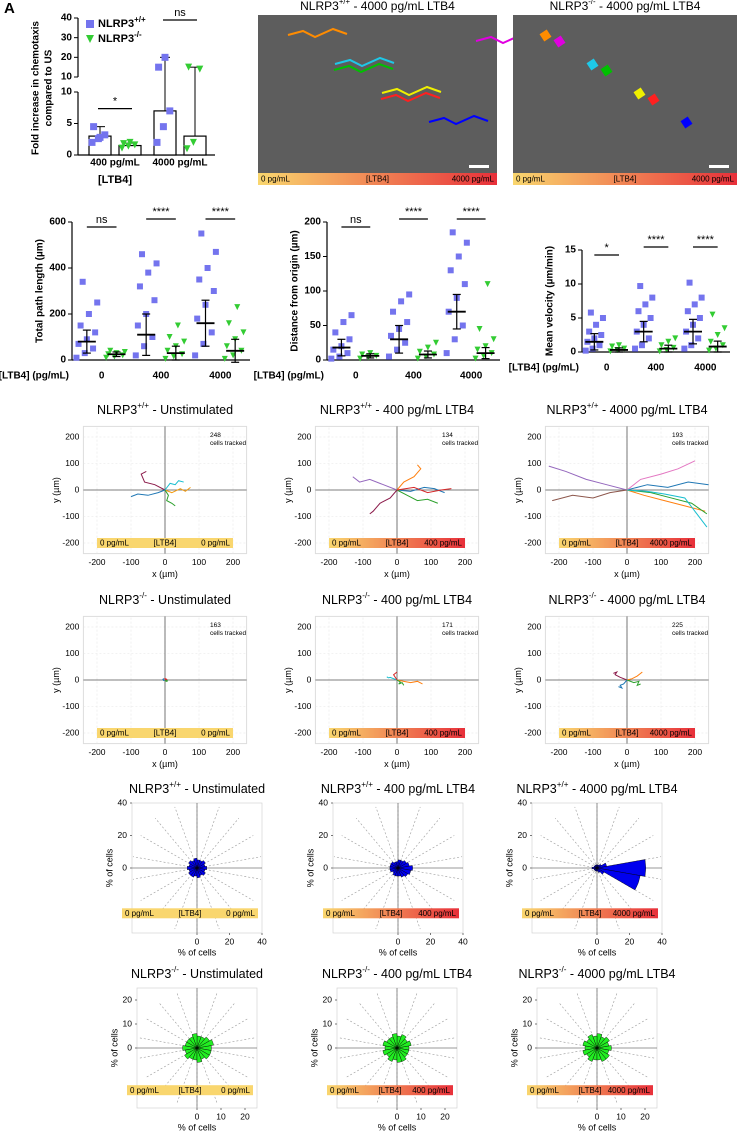 Image resolution: width=737 pixels, height=1134 pixels. I want to click on y-tick-label: 15, so click(571, 250).